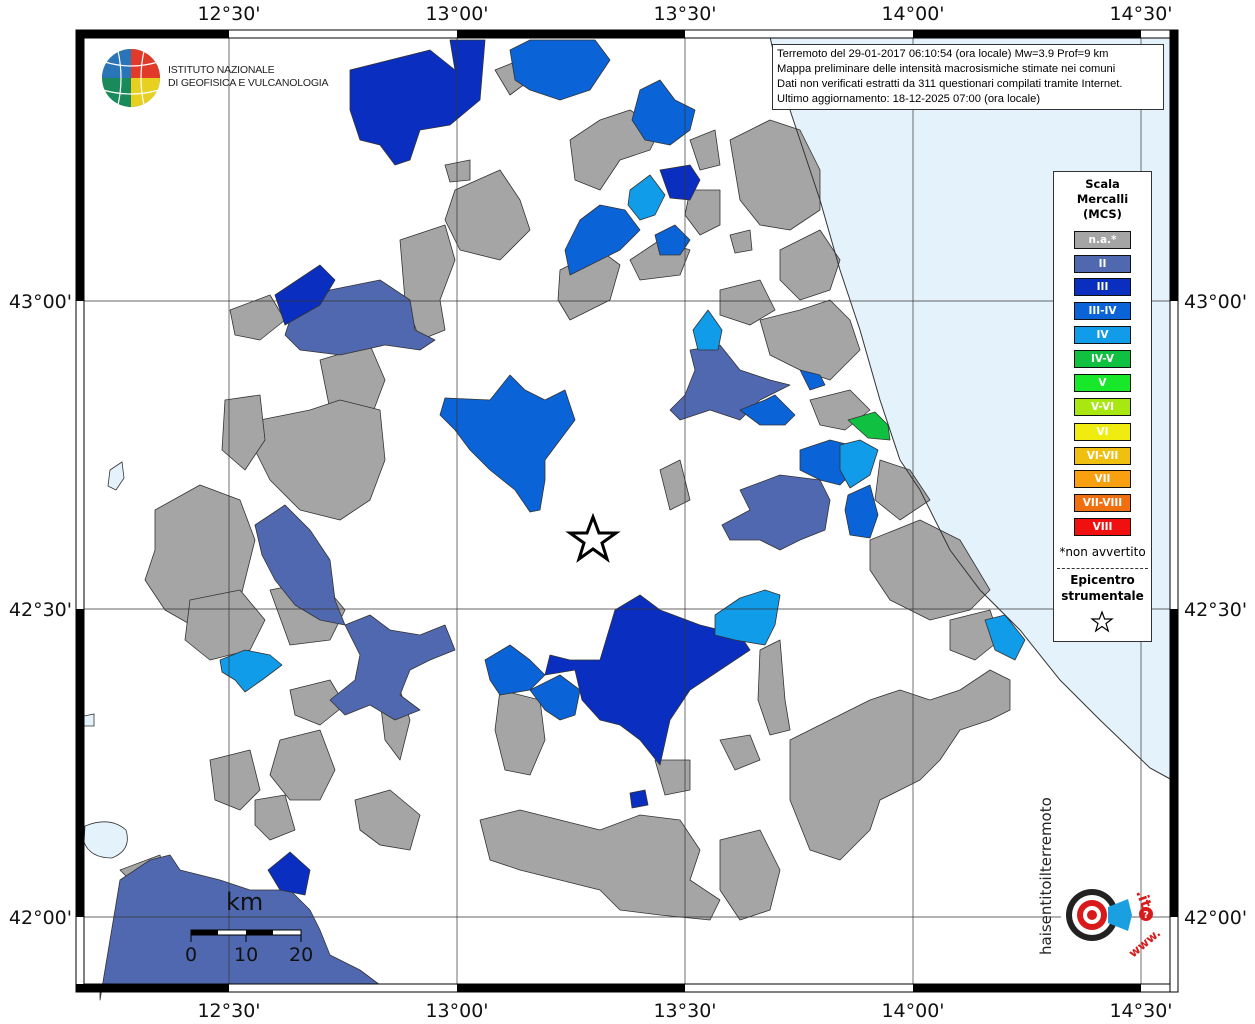 The image size is (1255, 1024). What do you see at coordinates (1102, 383) in the screenshot?
I see `legend-item-V: V` at bounding box center [1102, 383].